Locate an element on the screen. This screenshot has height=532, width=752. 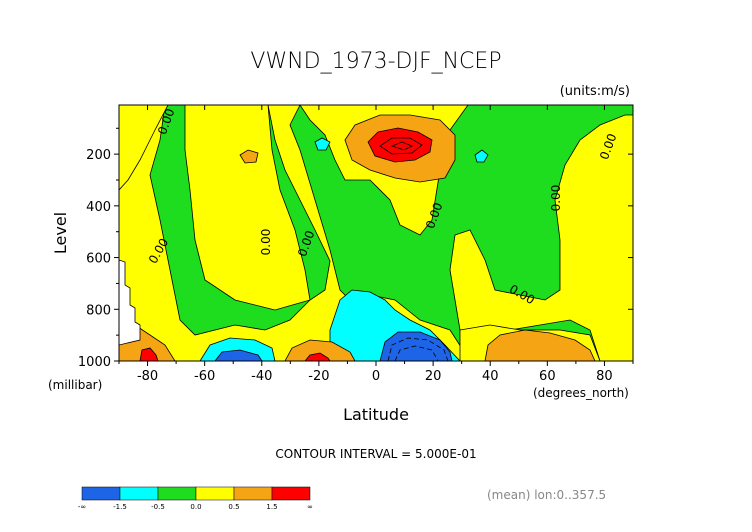
footer-text: (mean) lon:0..357.5 is located at coordinates (546, 495).